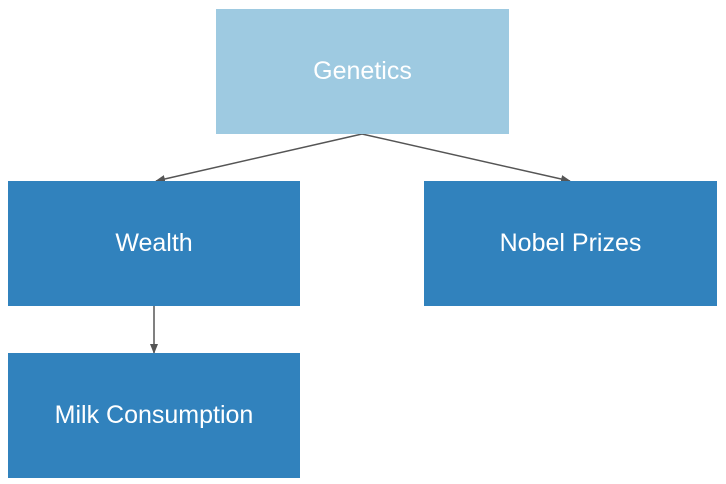 The width and height of the screenshot is (726, 484). I want to click on edge-genetics-to-nobel-prizes, so click(466, 158).